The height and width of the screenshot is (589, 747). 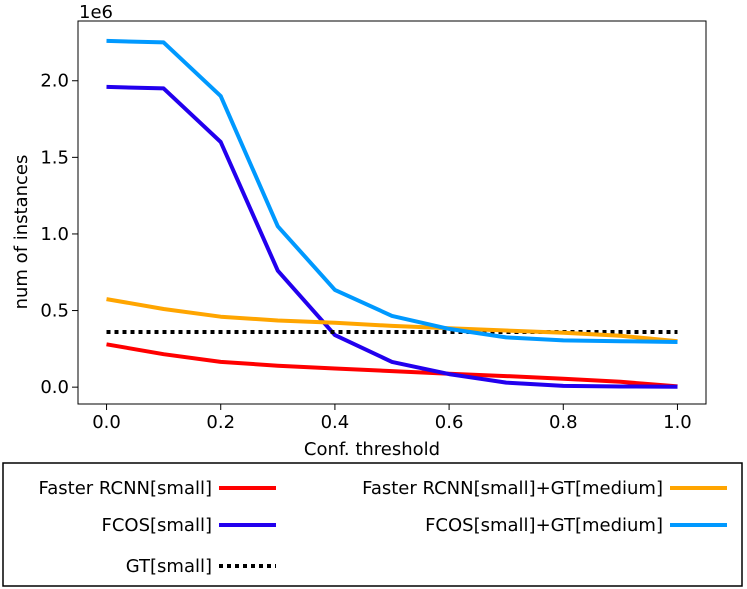 What do you see at coordinates (372, 449) in the screenshot?
I see `x-axis-label: Conf. threshold` at bounding box center [372, 449].